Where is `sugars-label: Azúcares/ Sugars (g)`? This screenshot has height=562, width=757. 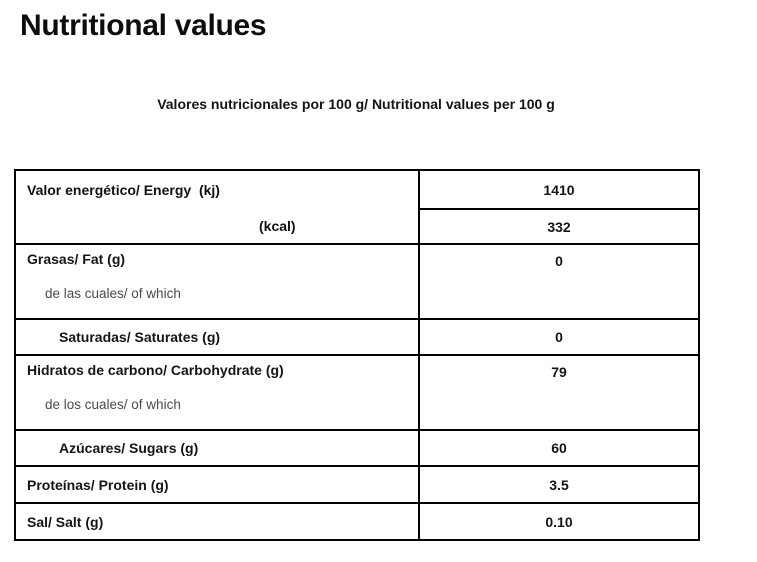 sugars-label: Azúcares/ Sugars (g) is located at coordinates (217, 448).